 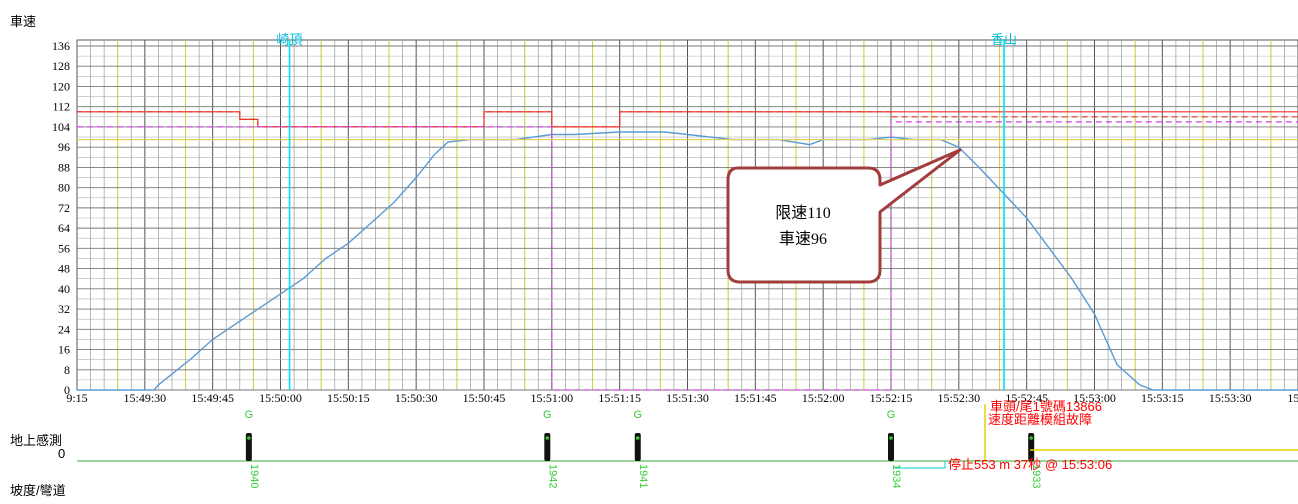 What do you see at coordinates (144, 398) in the screenshot?
I see `x-tick-label: 15:49:30` at bounding box center [144, 398].